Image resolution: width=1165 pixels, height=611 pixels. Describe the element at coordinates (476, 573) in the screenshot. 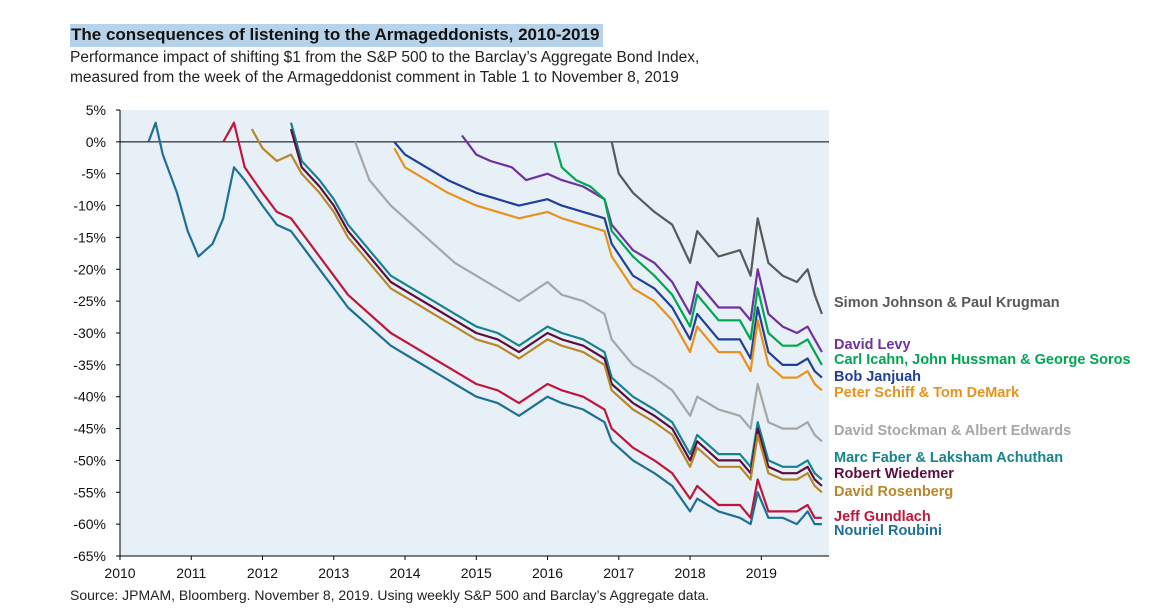

I see `x-tick-label: 2015` at that location.